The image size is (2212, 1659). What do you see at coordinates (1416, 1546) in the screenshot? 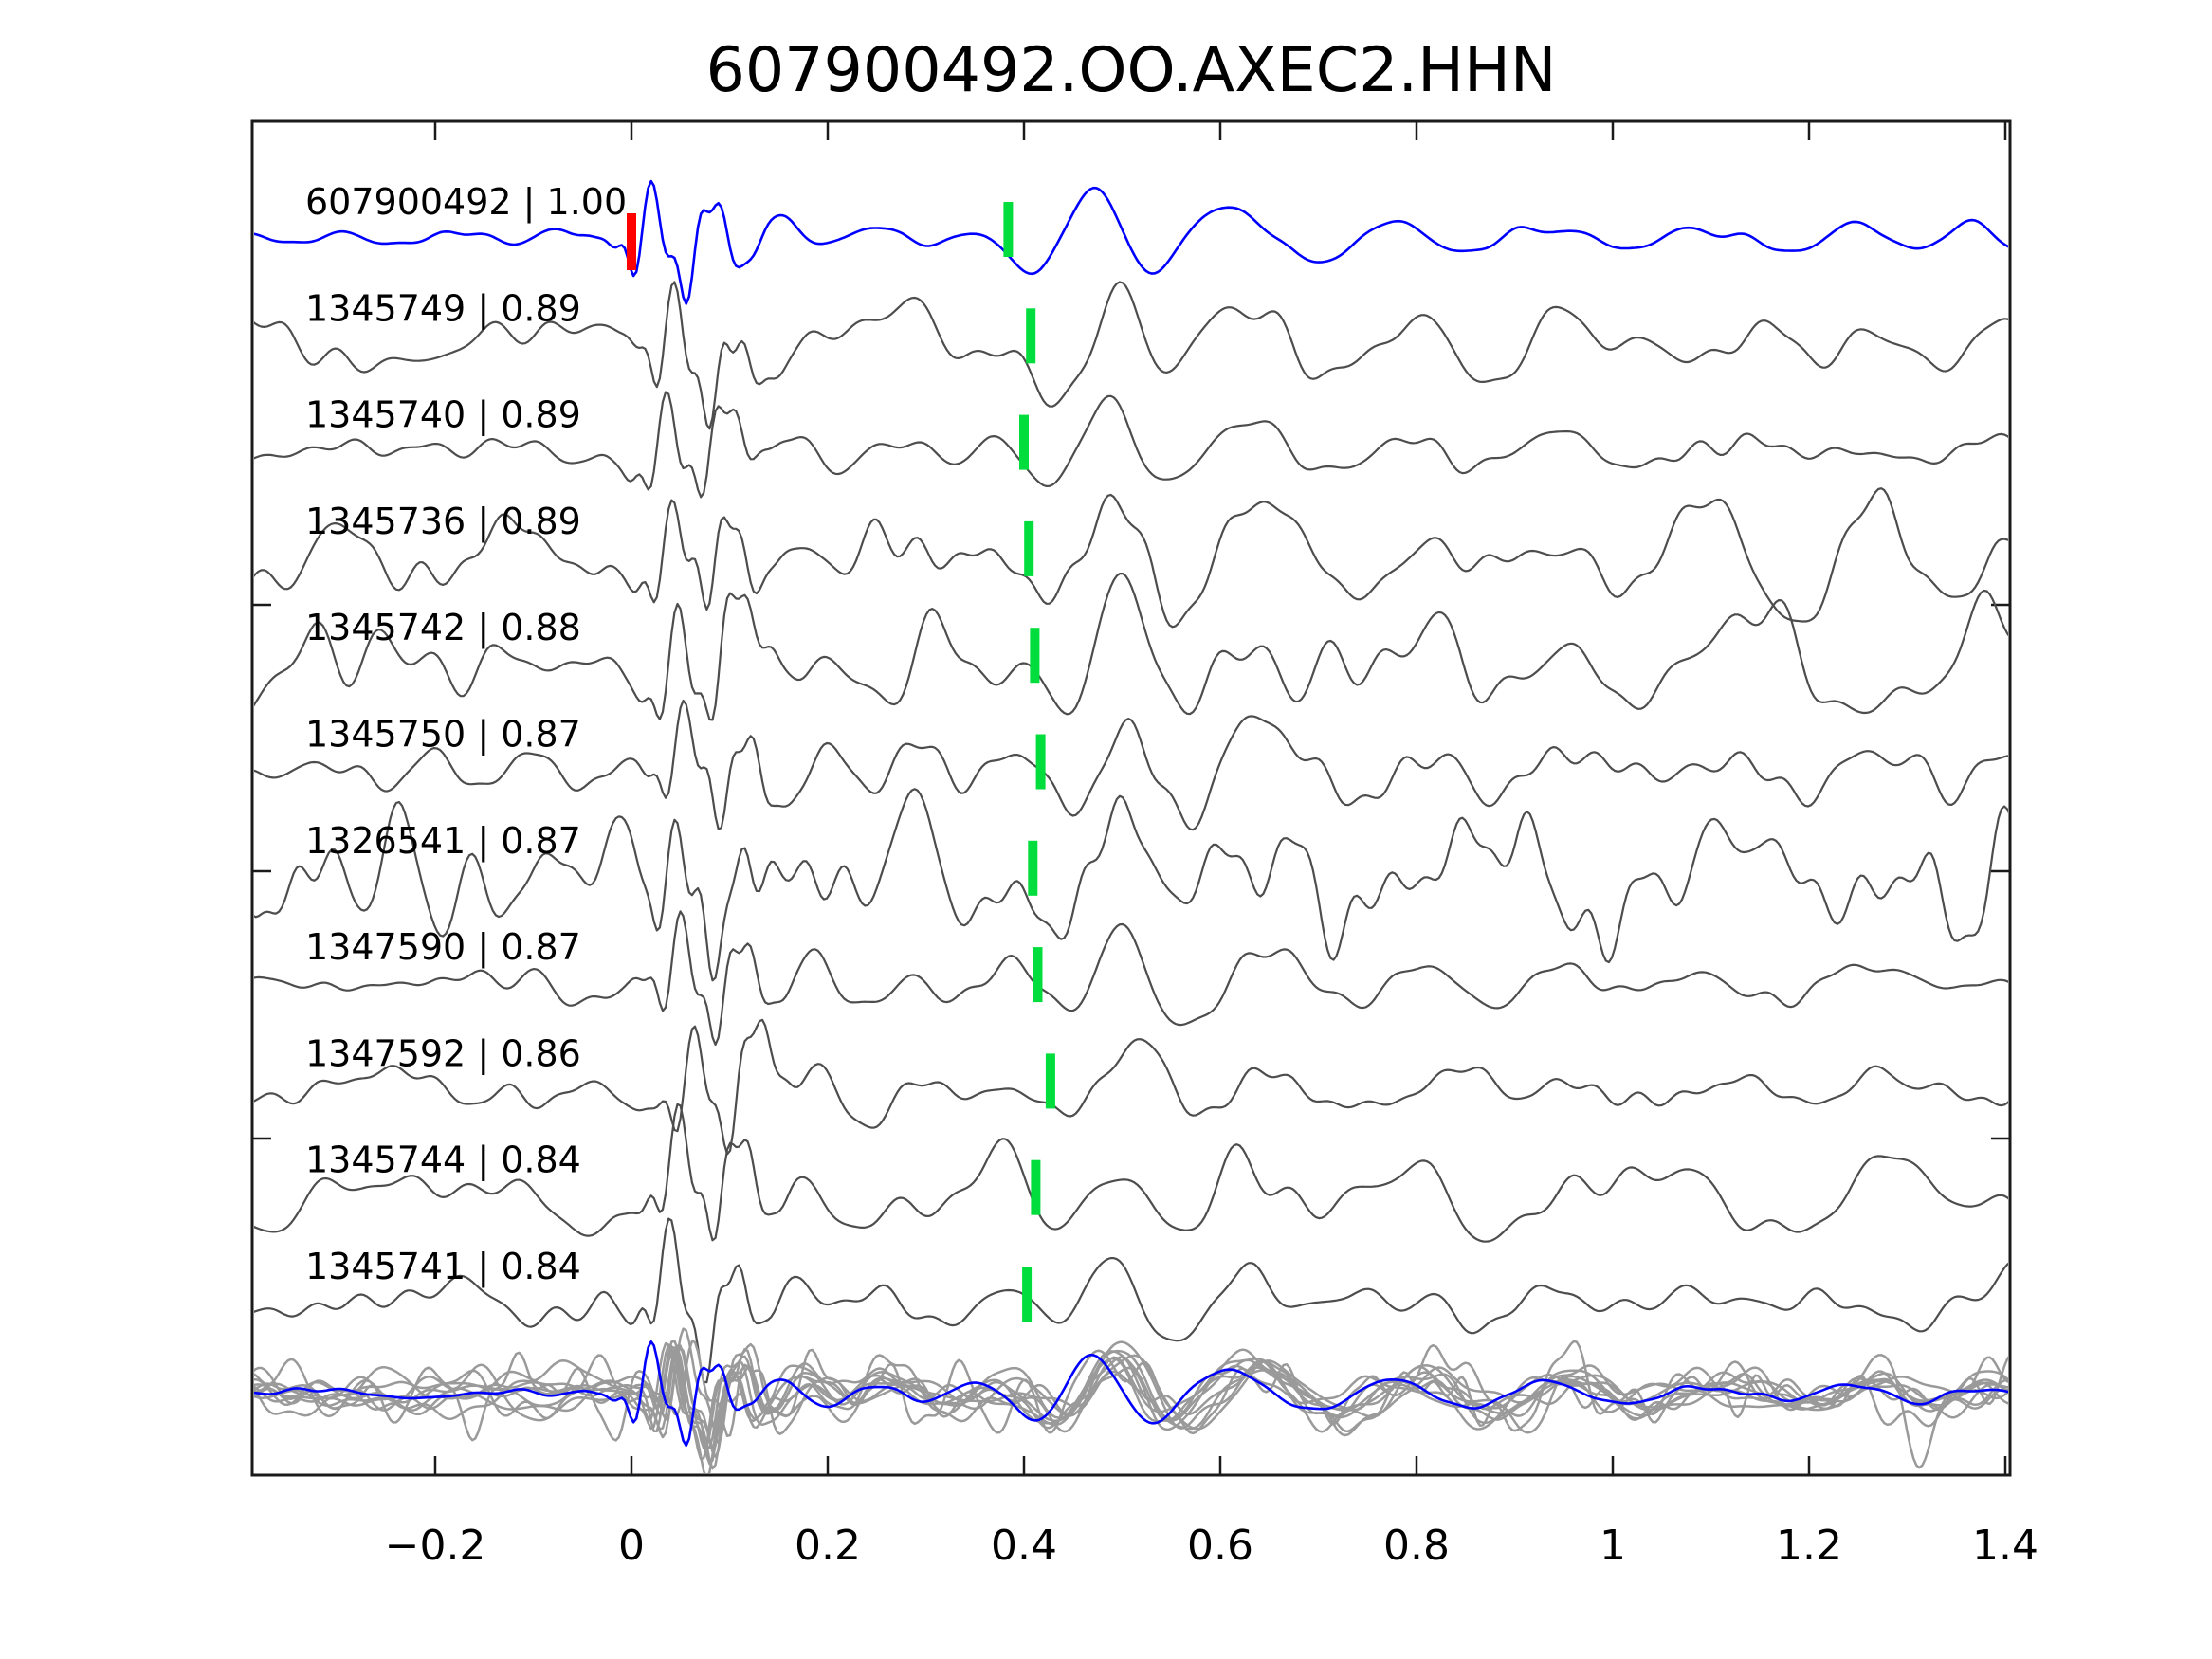
I see `x-tick-label: 0.8` at bounding box center [1416, 1546].